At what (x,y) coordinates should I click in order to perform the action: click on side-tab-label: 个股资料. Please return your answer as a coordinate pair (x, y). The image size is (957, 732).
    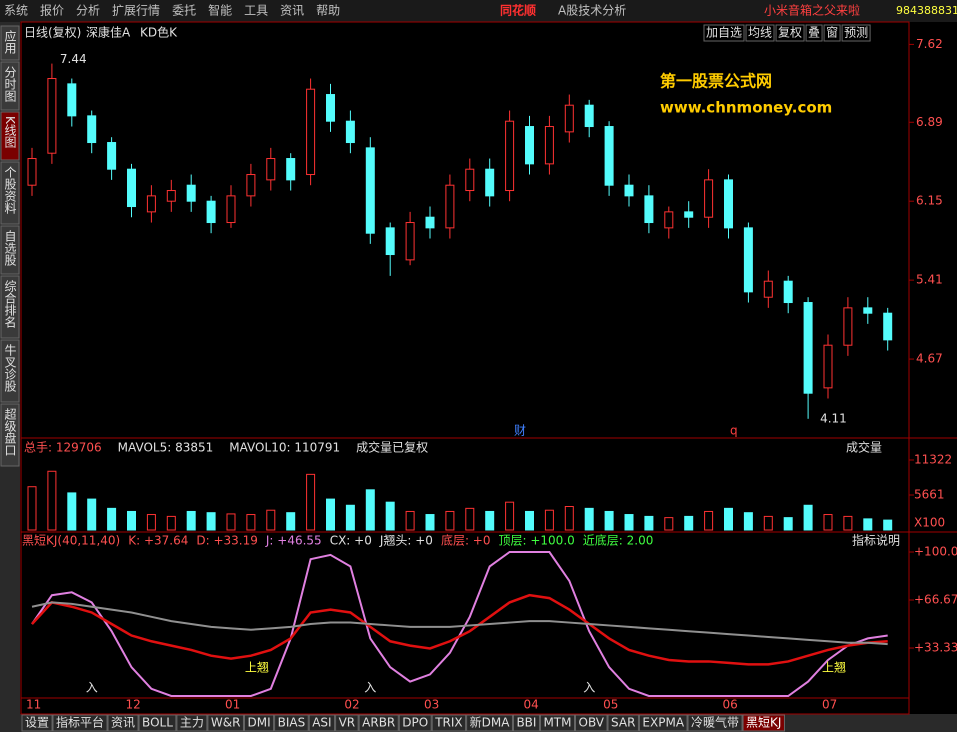
    Looking at the image, I should click on (10, 190).